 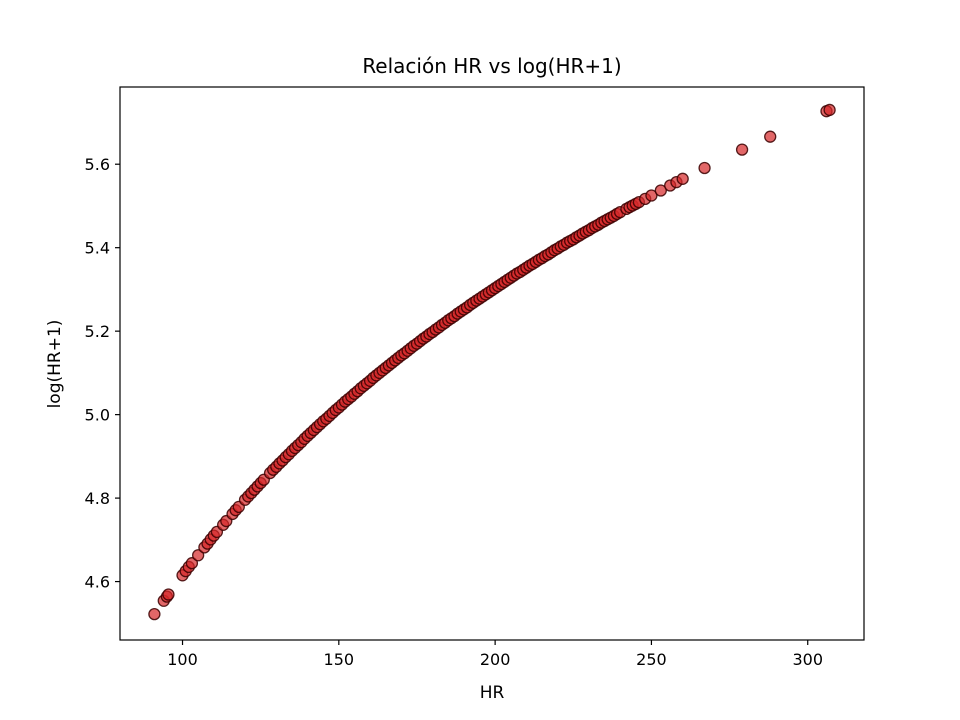 I want to click on y-tick-label: 5.2, so click(x=97, y=331).